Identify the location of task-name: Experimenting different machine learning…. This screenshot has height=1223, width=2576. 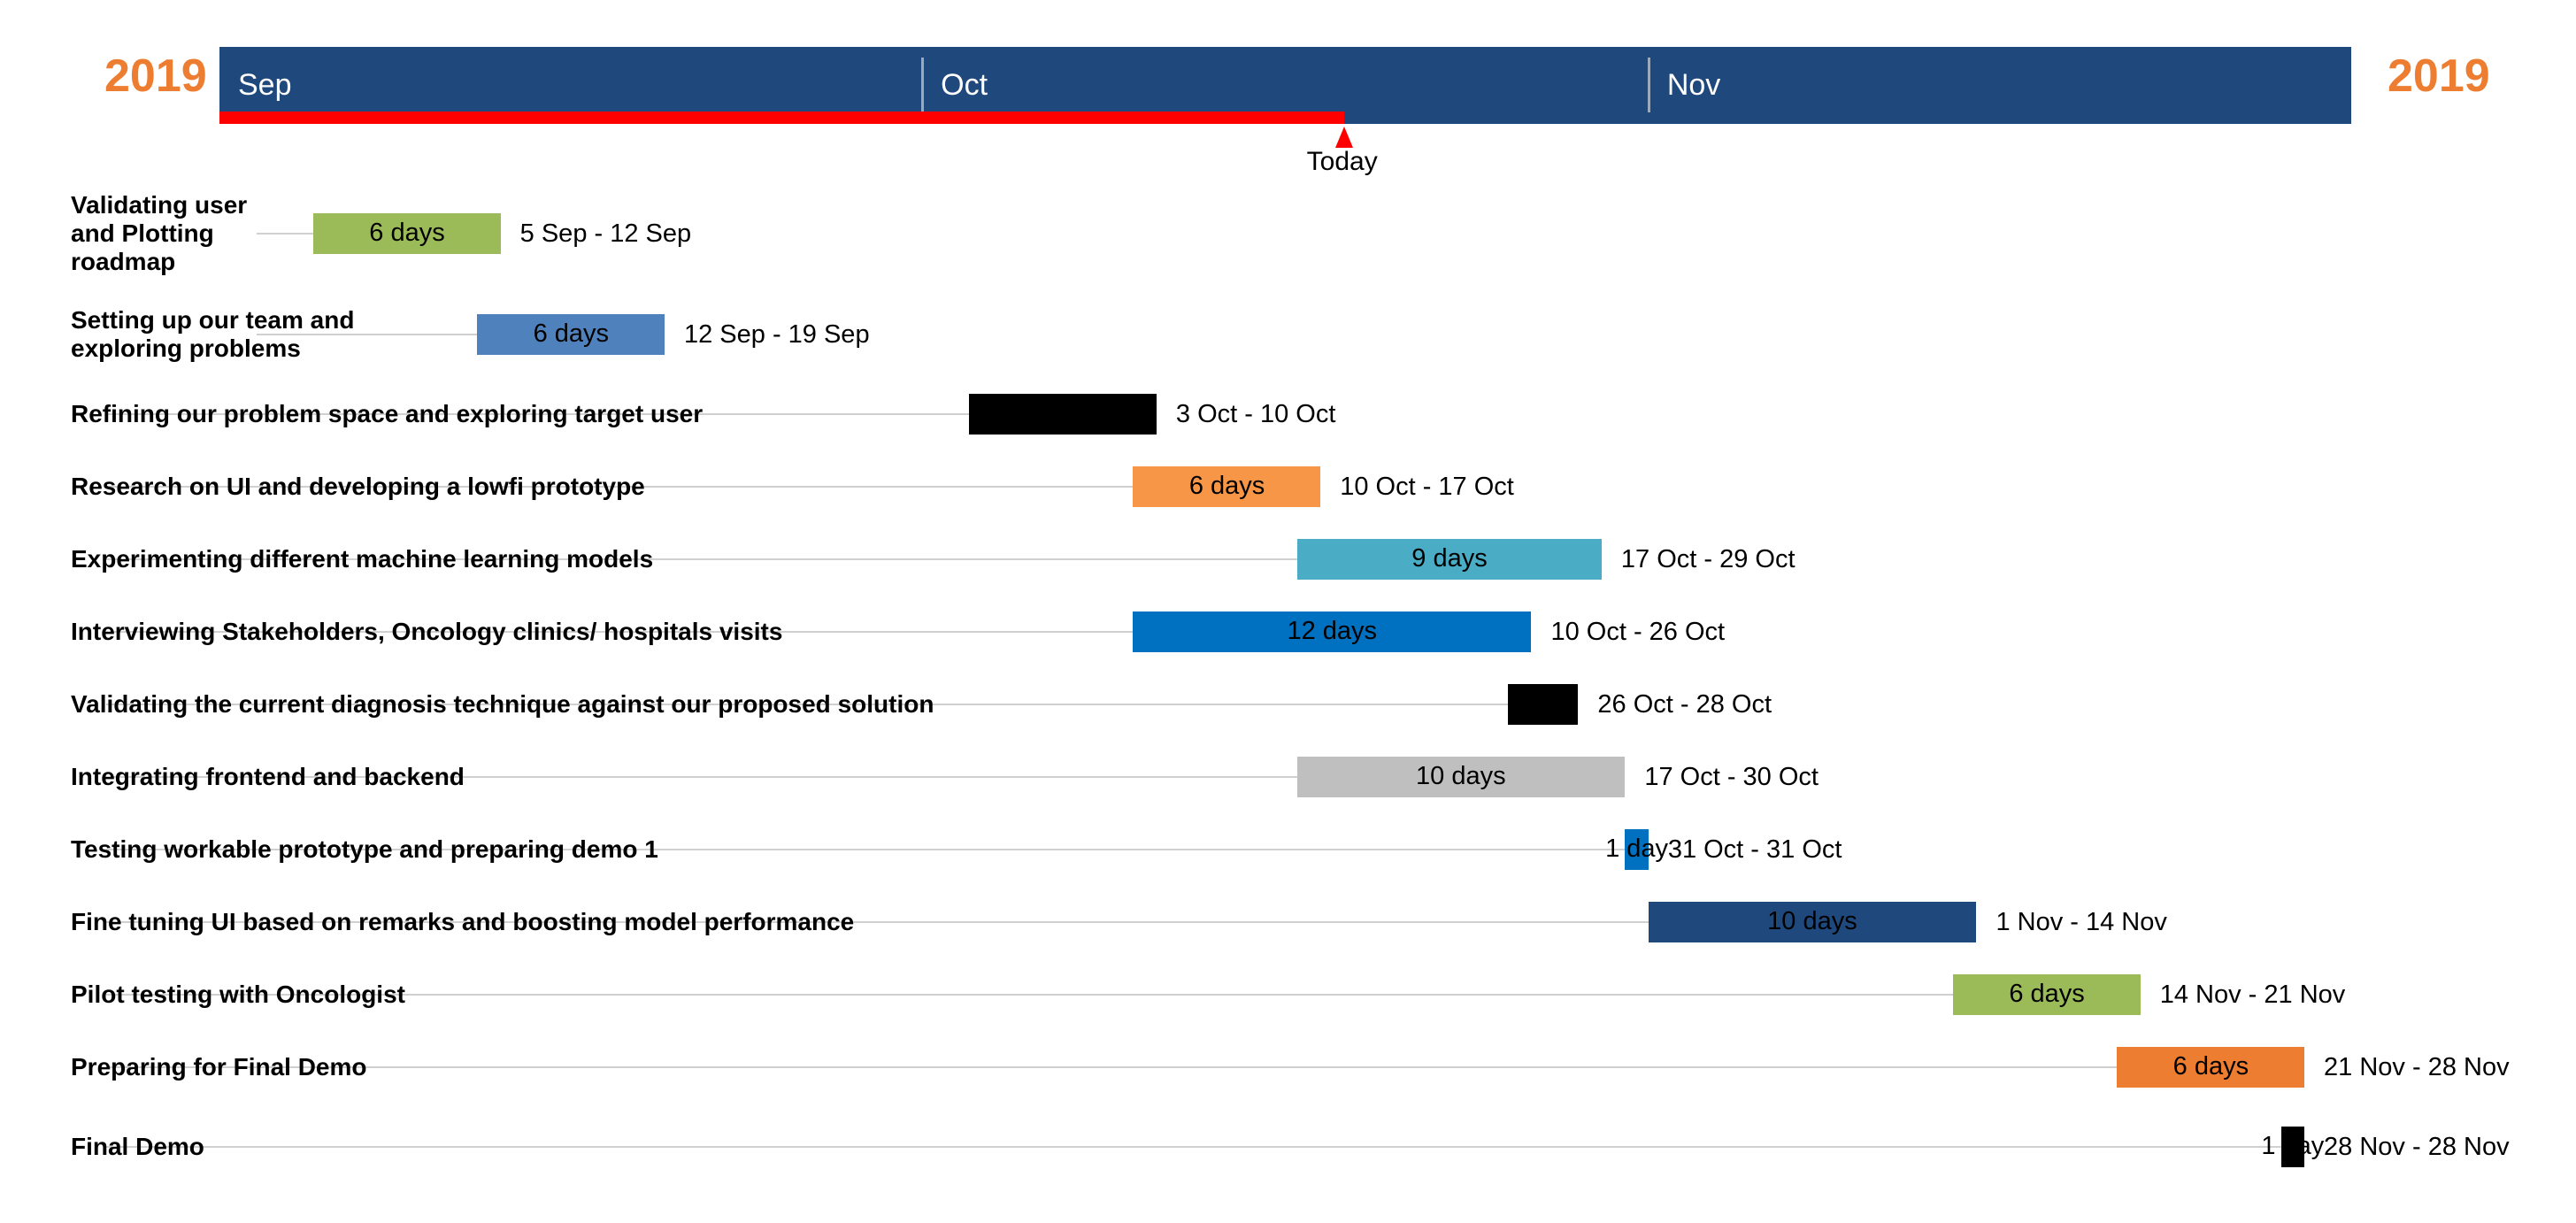
(362, 559).